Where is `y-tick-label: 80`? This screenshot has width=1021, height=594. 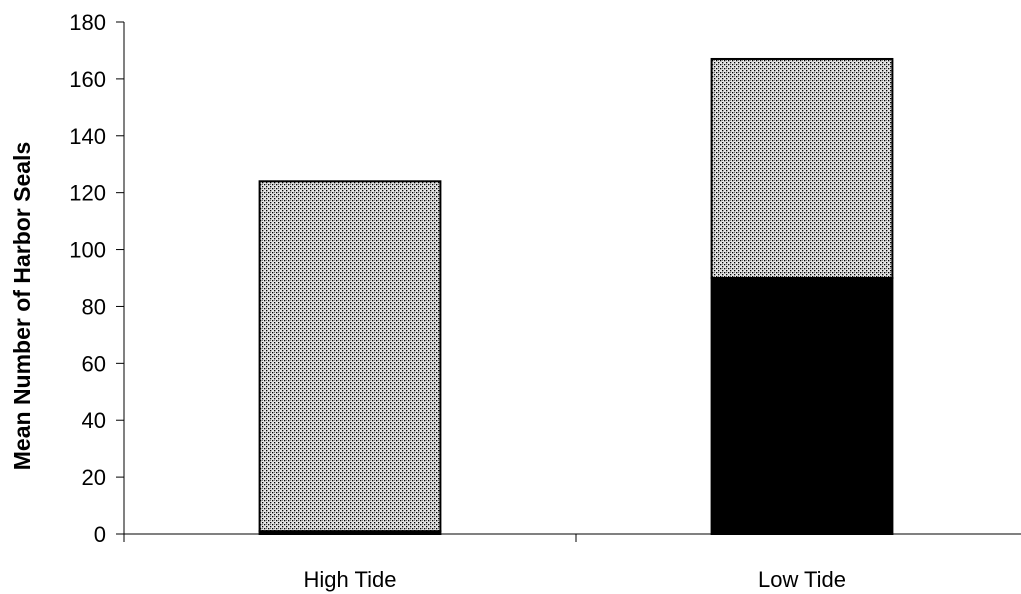
y-tick-label: 80 is located at coordinates (94, 306).